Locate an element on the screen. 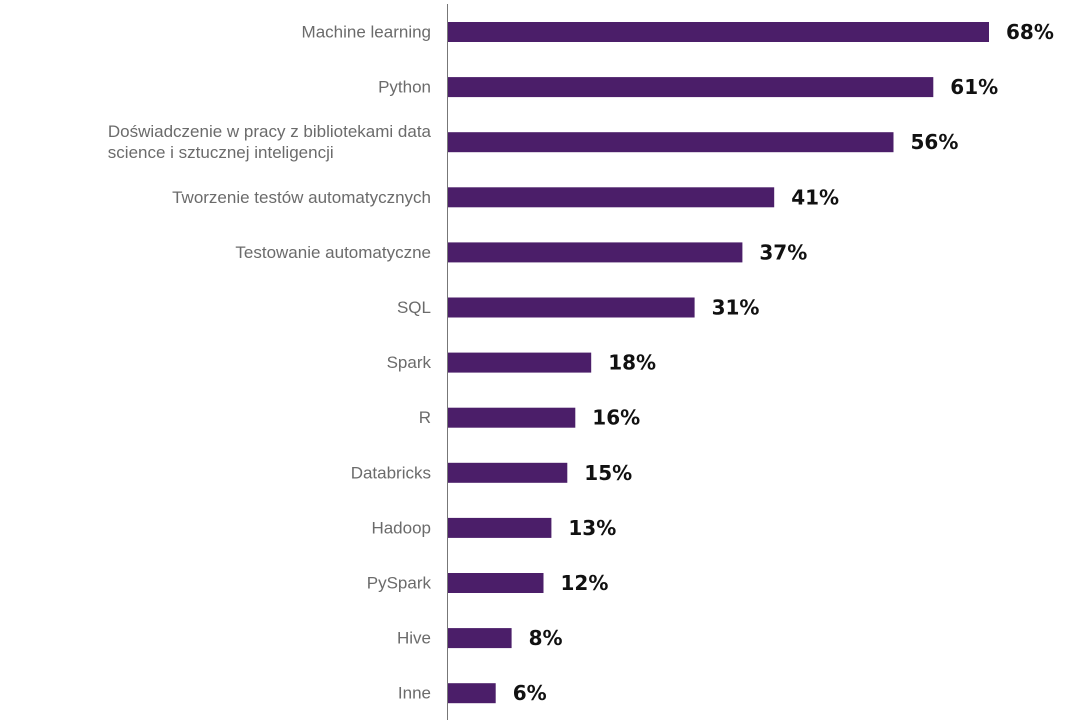  value-label-12: 6% is located at coordinates (530, 693).